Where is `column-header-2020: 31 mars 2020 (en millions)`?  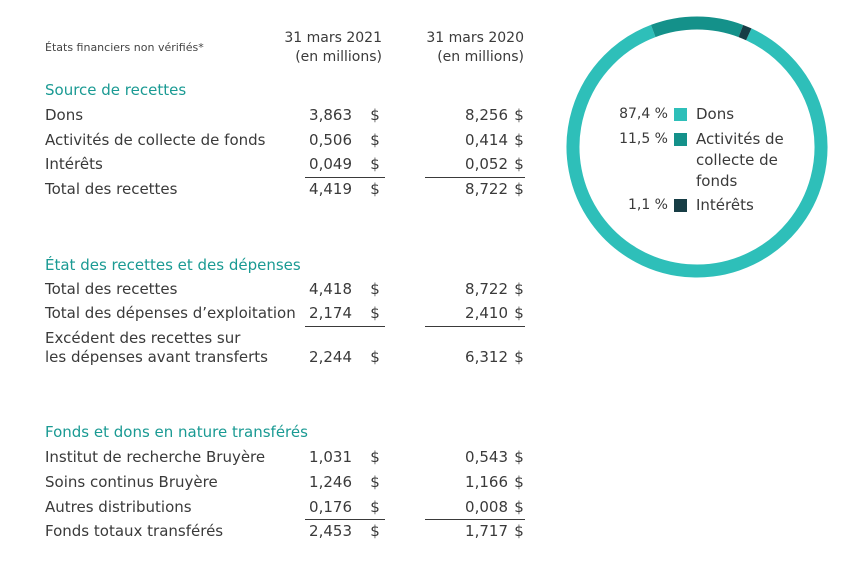
column-header-2020: 31 mars 2020 (en millions) is located at coordinates (468, 48).